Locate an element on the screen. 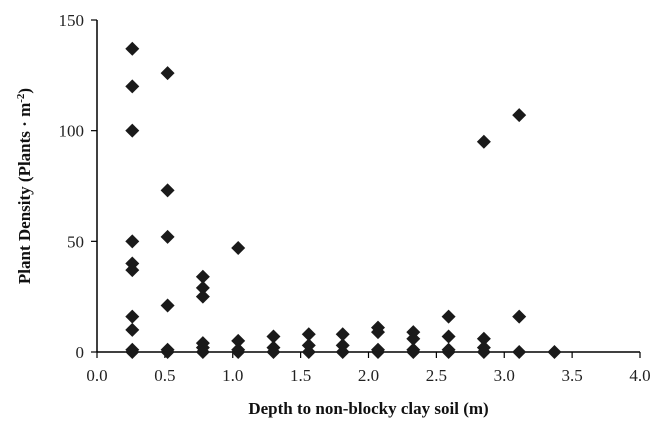 The height and width of the screenshot is (435, 662). x-tick-label: 2.5 is located at coordinates (436, 375).